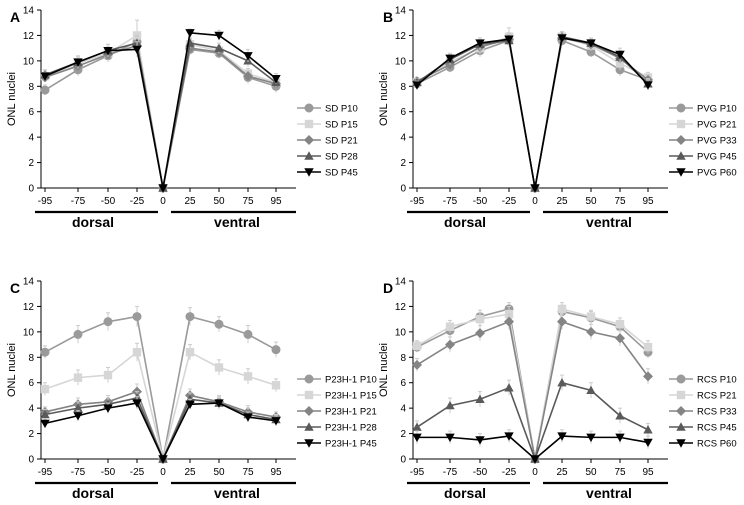 Image resolution: width=744 pixels, height=505 pixels. I want to click on series-rcs-p60, so click(532, 446).